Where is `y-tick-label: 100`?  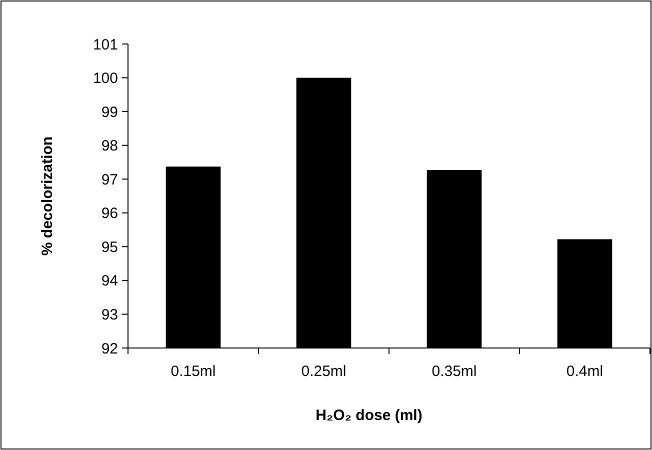
y-tick-label: 100 is located at coordinates (105, 79).